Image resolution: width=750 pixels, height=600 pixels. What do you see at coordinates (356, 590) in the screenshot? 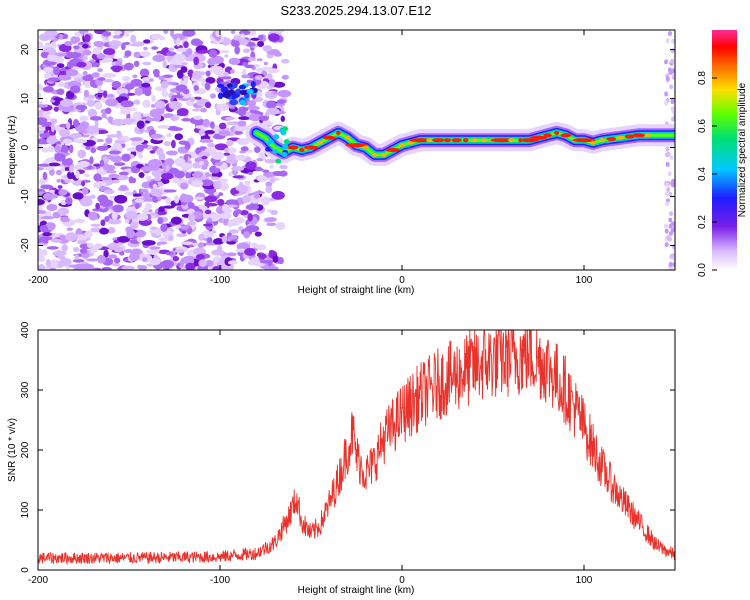
I see `snr-xlabel: Height of straight line (km)` at bounding box center [356, 590].